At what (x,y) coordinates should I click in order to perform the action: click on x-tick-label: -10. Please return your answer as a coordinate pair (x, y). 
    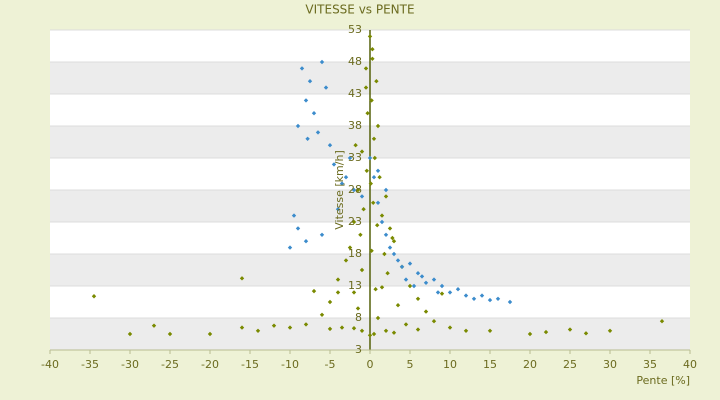
    Looking at the image, I should click on (290, 364).